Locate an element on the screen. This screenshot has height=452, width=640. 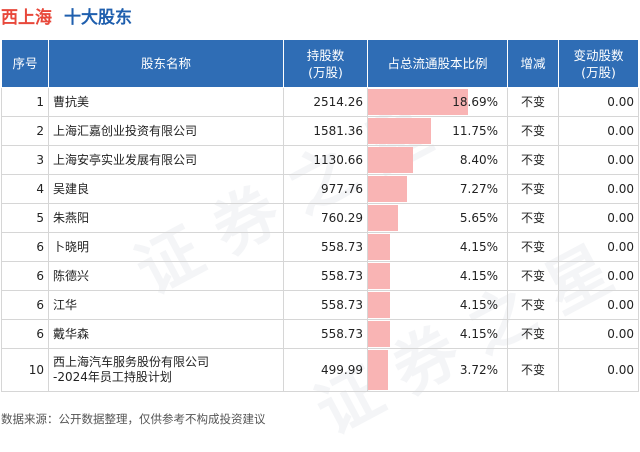
holder-name-cell: 上海安亭实业发展有限公司 is located at coordinates (166, 160).